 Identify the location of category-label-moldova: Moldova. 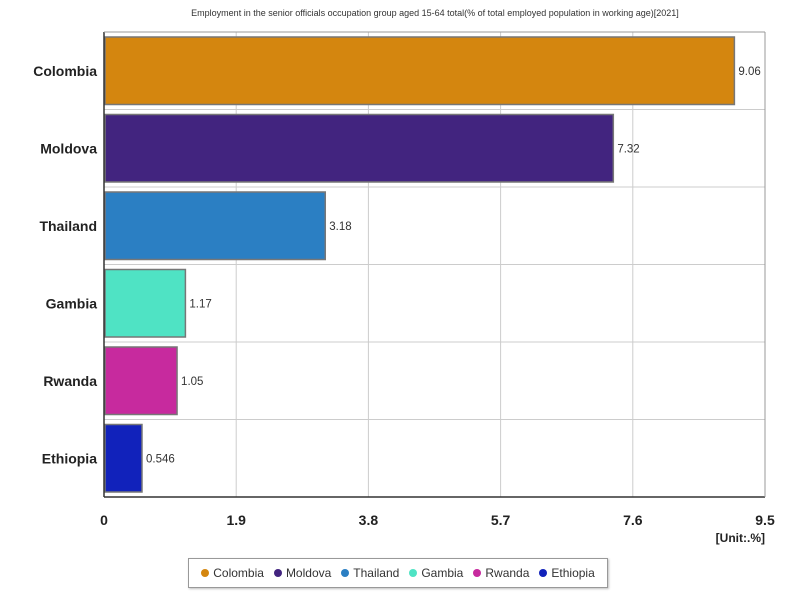
(68, 148).